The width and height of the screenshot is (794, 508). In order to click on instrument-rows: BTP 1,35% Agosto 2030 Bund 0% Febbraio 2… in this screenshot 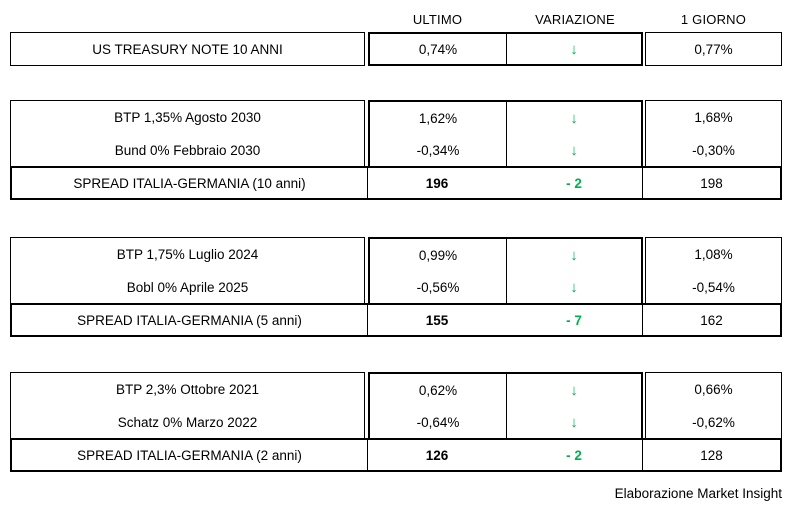, I will do `click(396, 134)`.